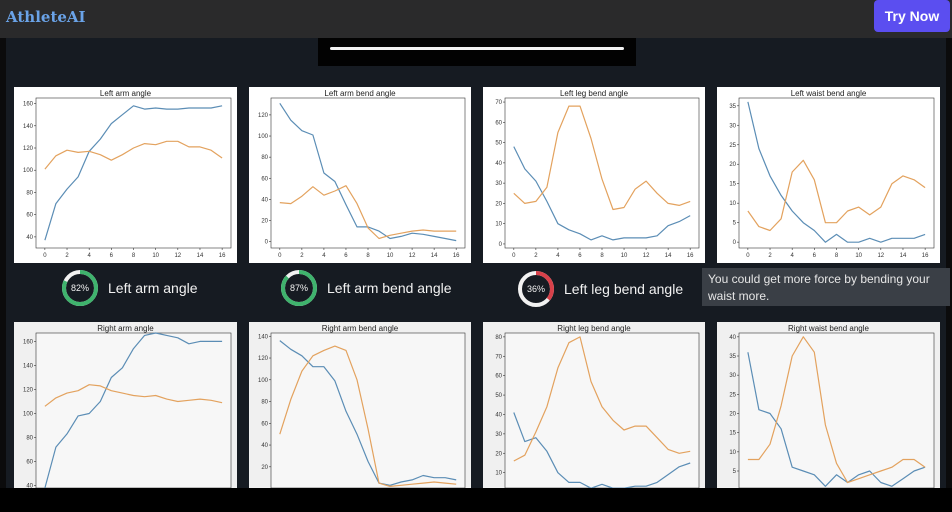 The image size is (952, 512). Describe the element at coordinates (360, 93) in the screenshot. I see `chart-title: Left arm bend angle` at that location.